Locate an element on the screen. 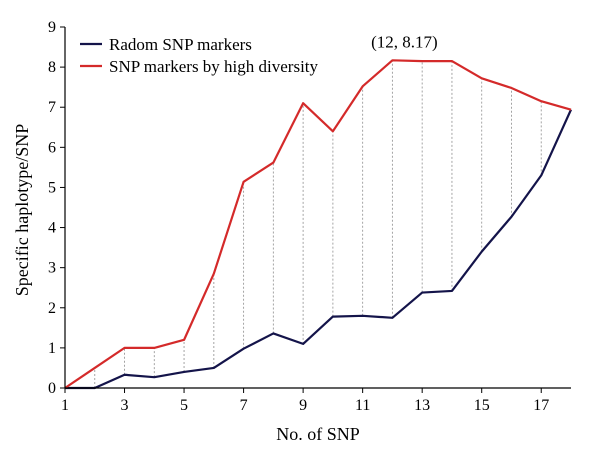 The image size is (611, 451). y-tick-label: 7 is located at coordinates (52, 107).